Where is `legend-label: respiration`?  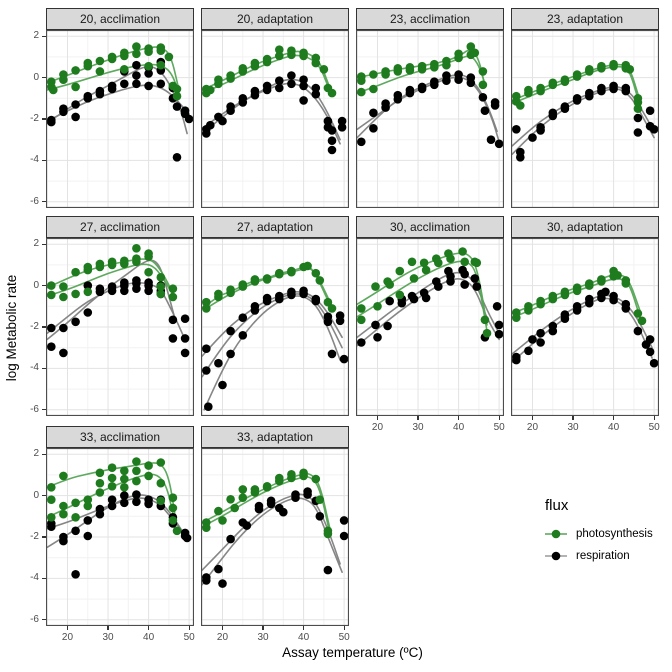
legend-label: respiration is located at coordinates (603, 556).